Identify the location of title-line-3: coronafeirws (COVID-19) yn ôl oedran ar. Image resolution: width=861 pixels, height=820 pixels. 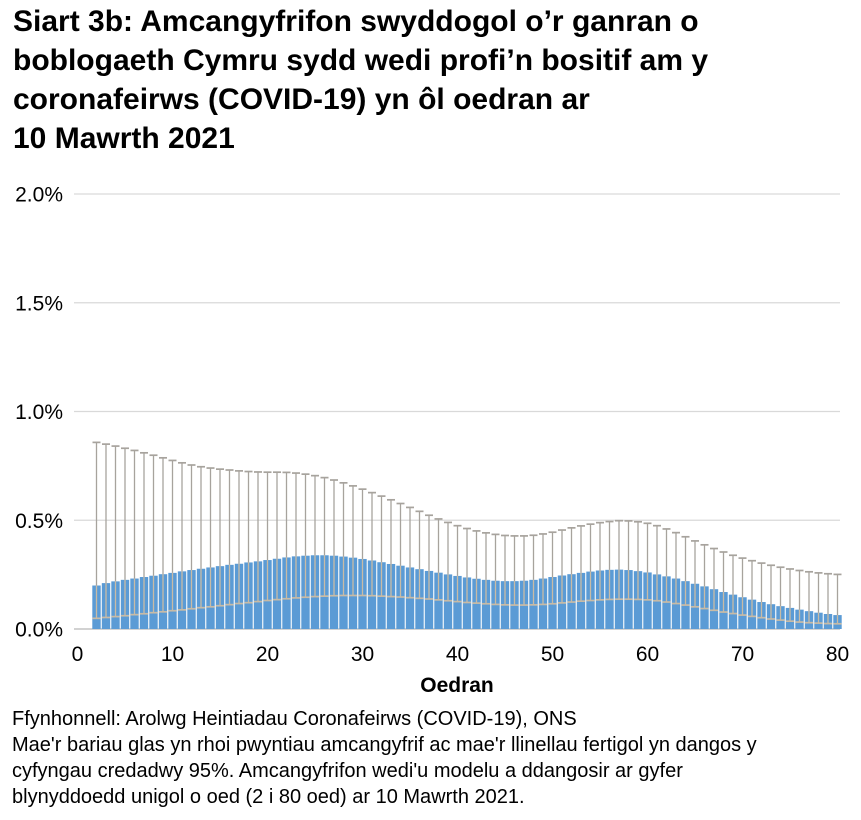
(301, 99).